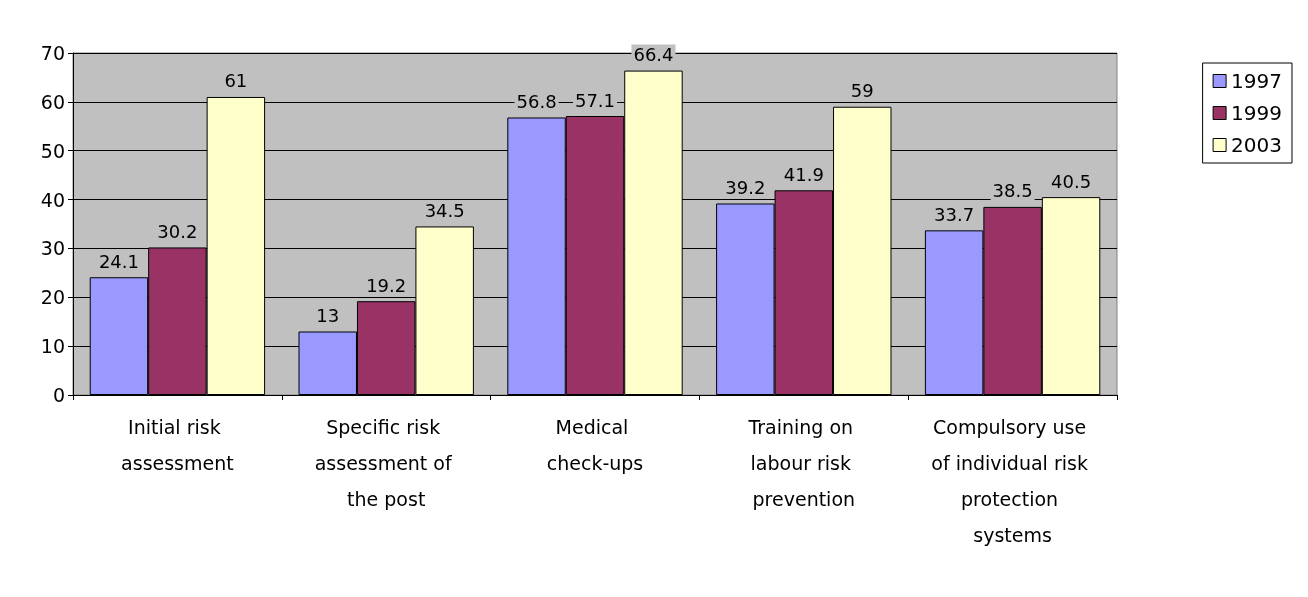 This screenshot has height=597, width=1308. I want to click on y-tick-label: 50, so click(52, 150).